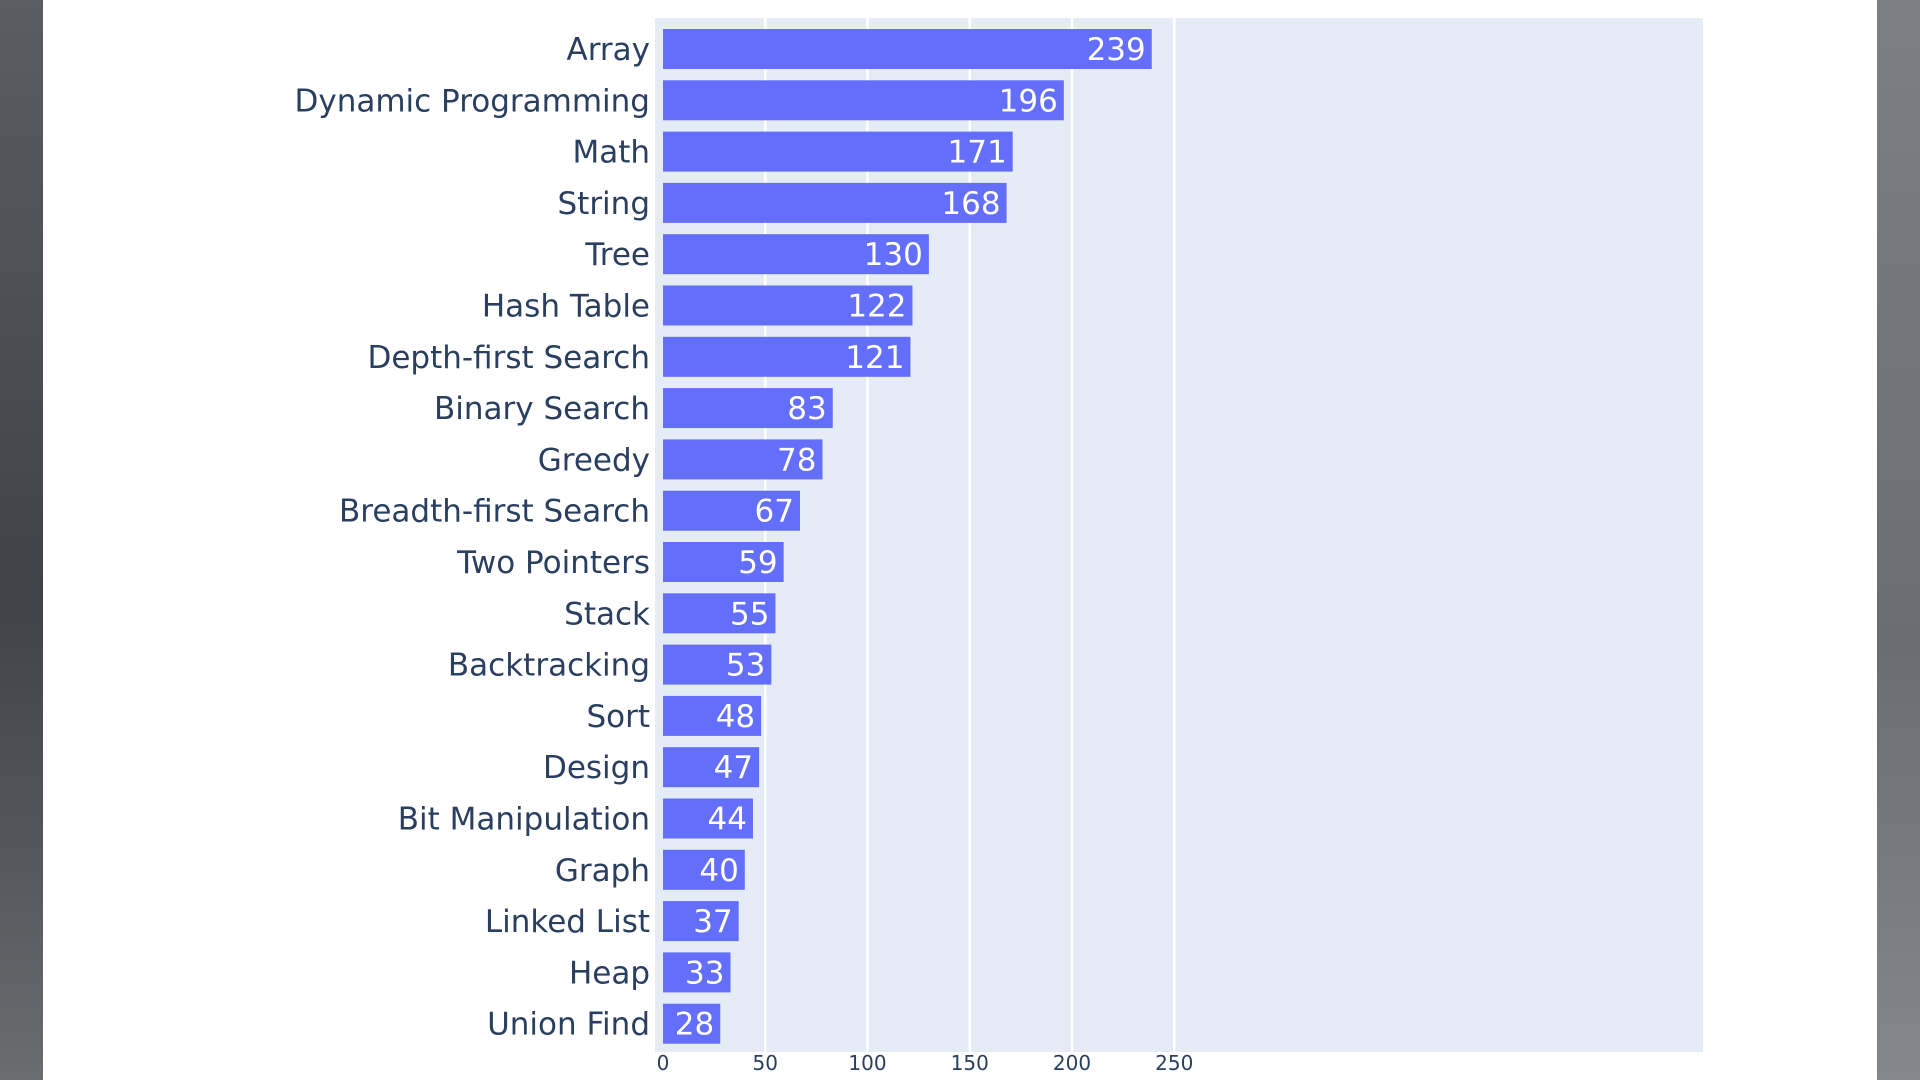  What do you see at coordinates (611, 153) in the screenshot?
I see `category-label: Math` at bounding box center [611, 153].